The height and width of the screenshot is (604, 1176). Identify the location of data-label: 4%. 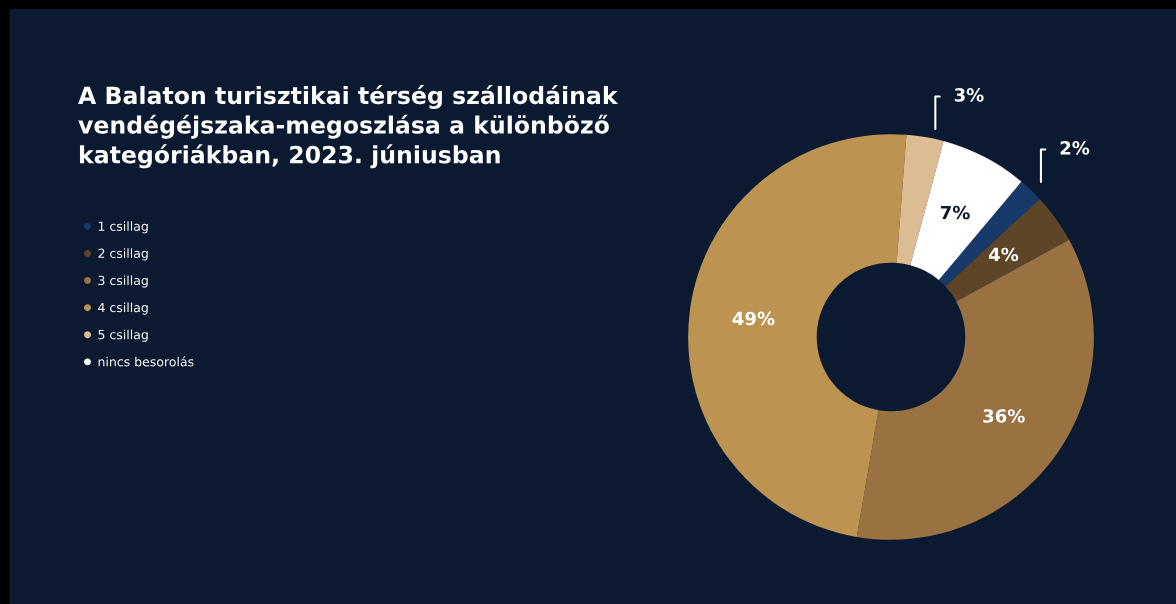
(1003, 254).